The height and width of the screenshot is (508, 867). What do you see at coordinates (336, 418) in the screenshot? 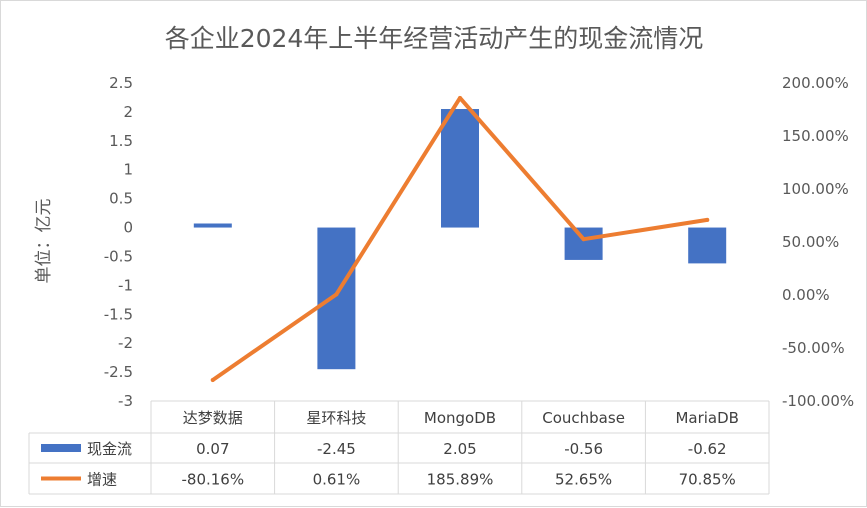
I see `category-label: 星环科技` at bounding box center [336, 418].